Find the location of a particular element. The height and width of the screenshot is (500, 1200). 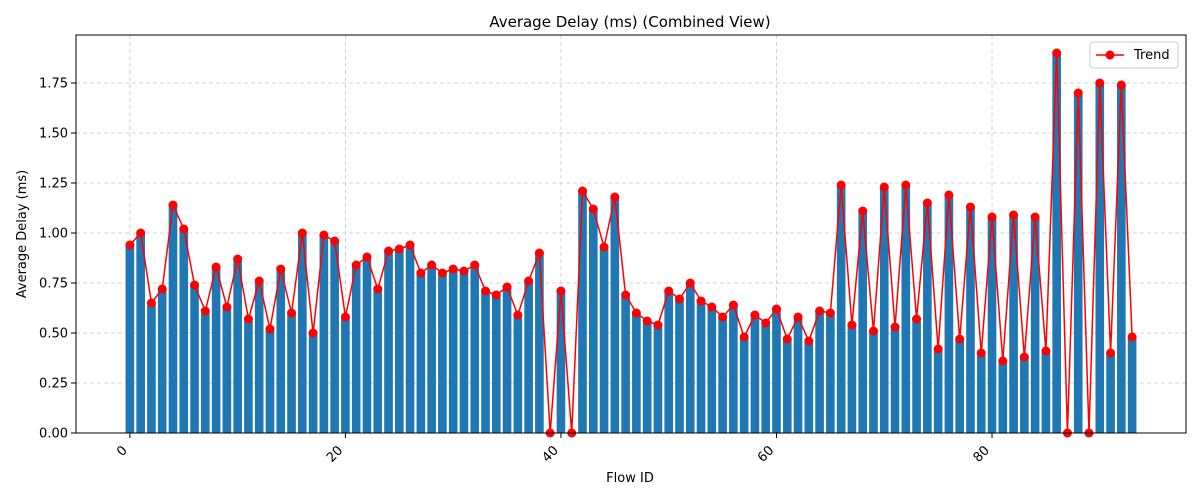

legend: Trend is located at coordinates (1134, 55).